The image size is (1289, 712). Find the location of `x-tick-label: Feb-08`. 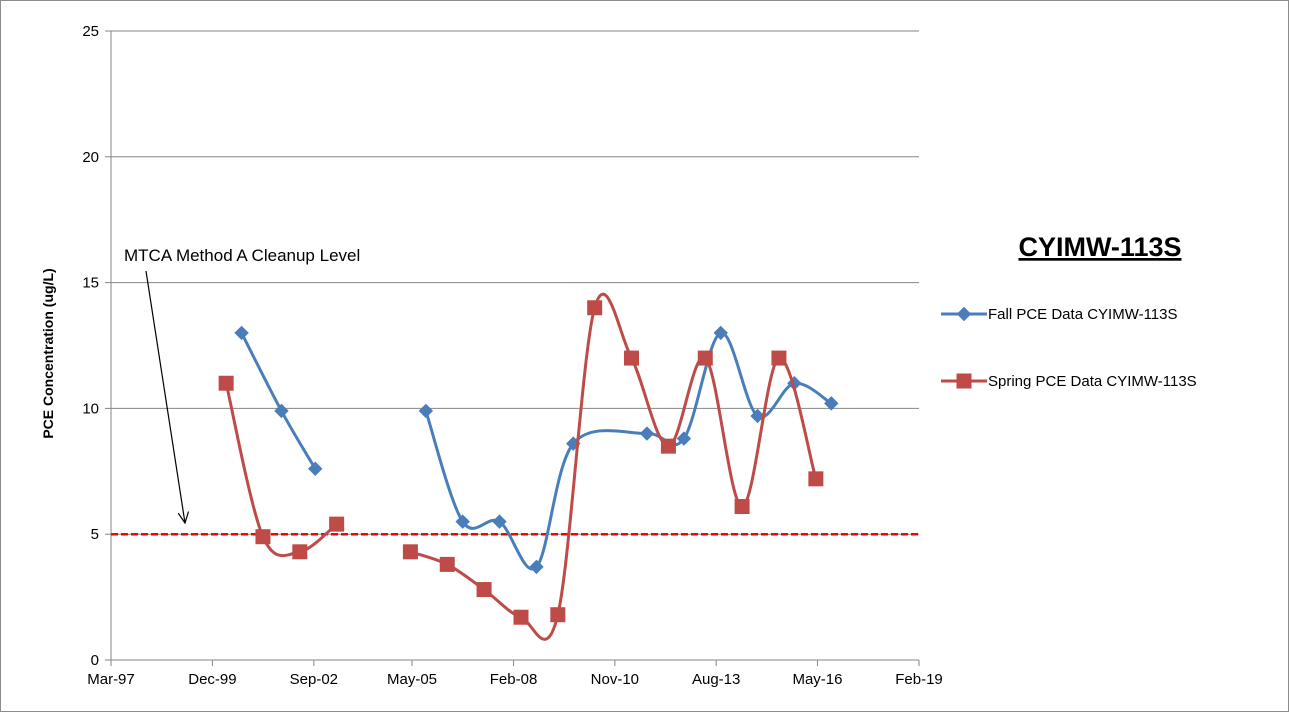

x-tick-label: Feb-08 is located at coordinates (514, 679).